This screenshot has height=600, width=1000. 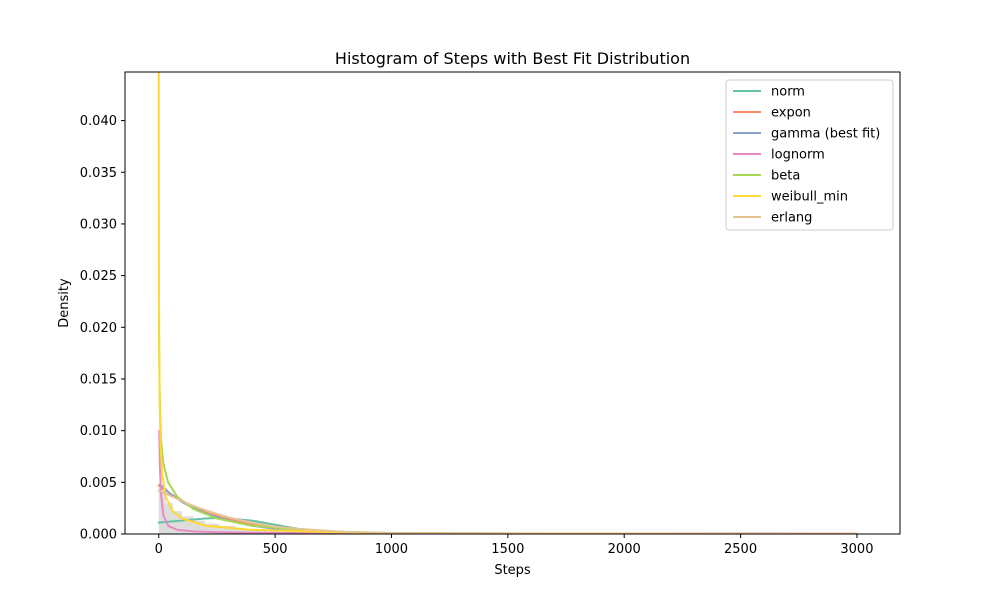 What do you see at coordinates (740, 549) in the screenshot?
I see `x-tick-label: 2500` at bounding box center [740, 549].